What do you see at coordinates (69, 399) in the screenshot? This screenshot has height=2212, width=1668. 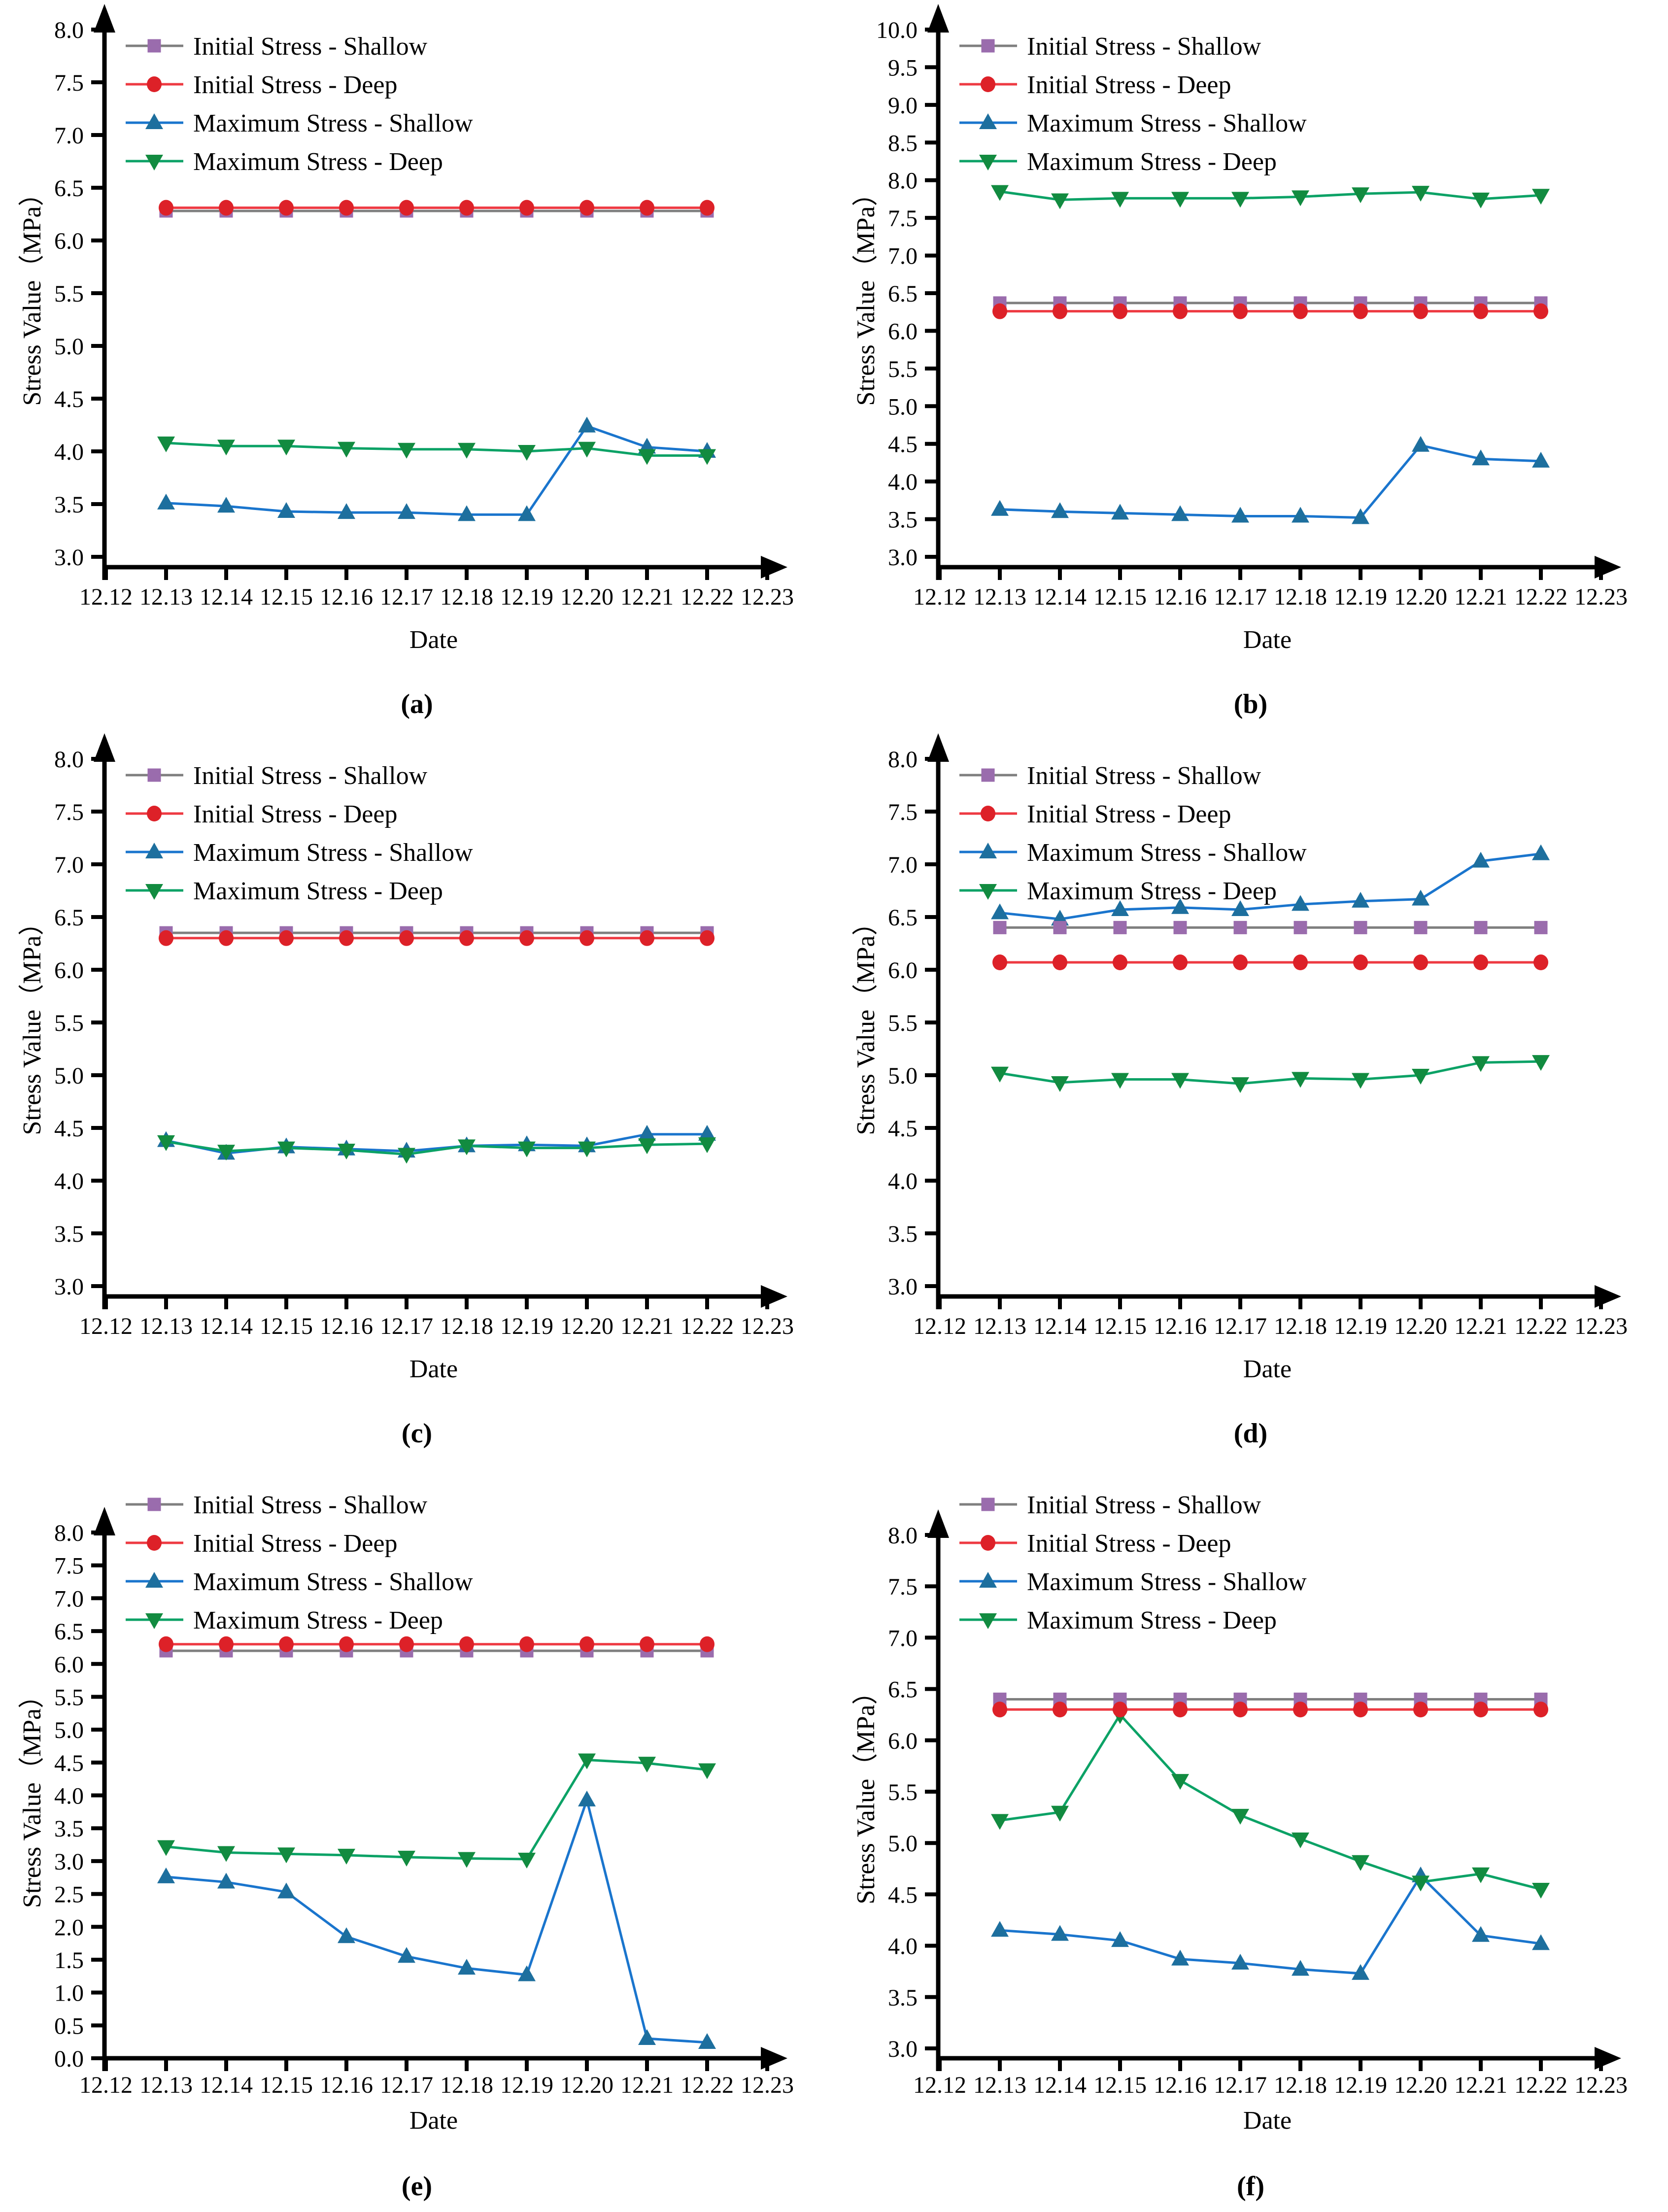 I see `y-tick-label: 4.5` at bounding box center [69, 399].